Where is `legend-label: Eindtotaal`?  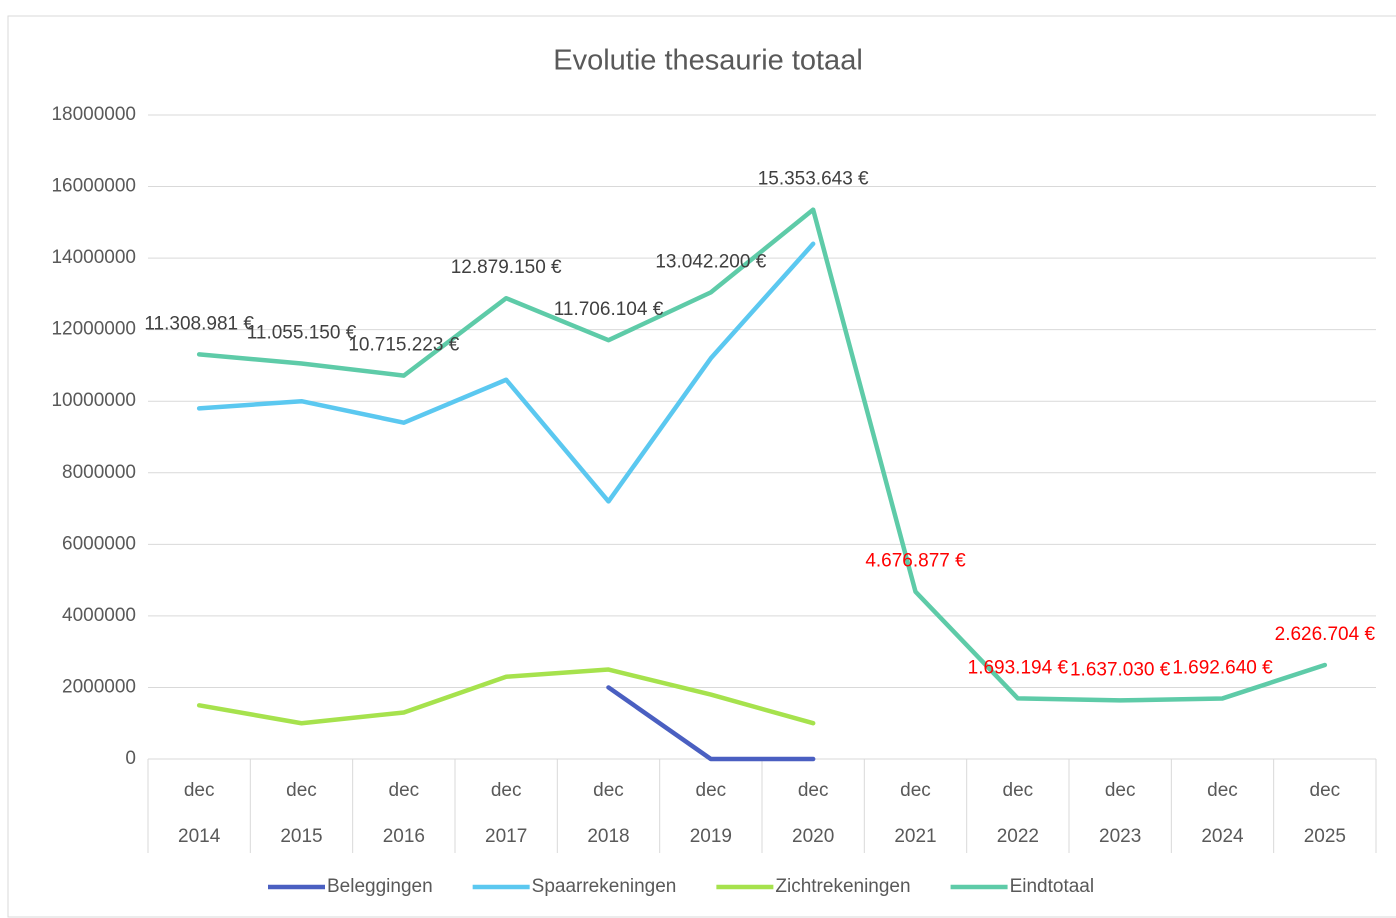 legend-label: Eindtotaal is located at coordinates (1052, 886).